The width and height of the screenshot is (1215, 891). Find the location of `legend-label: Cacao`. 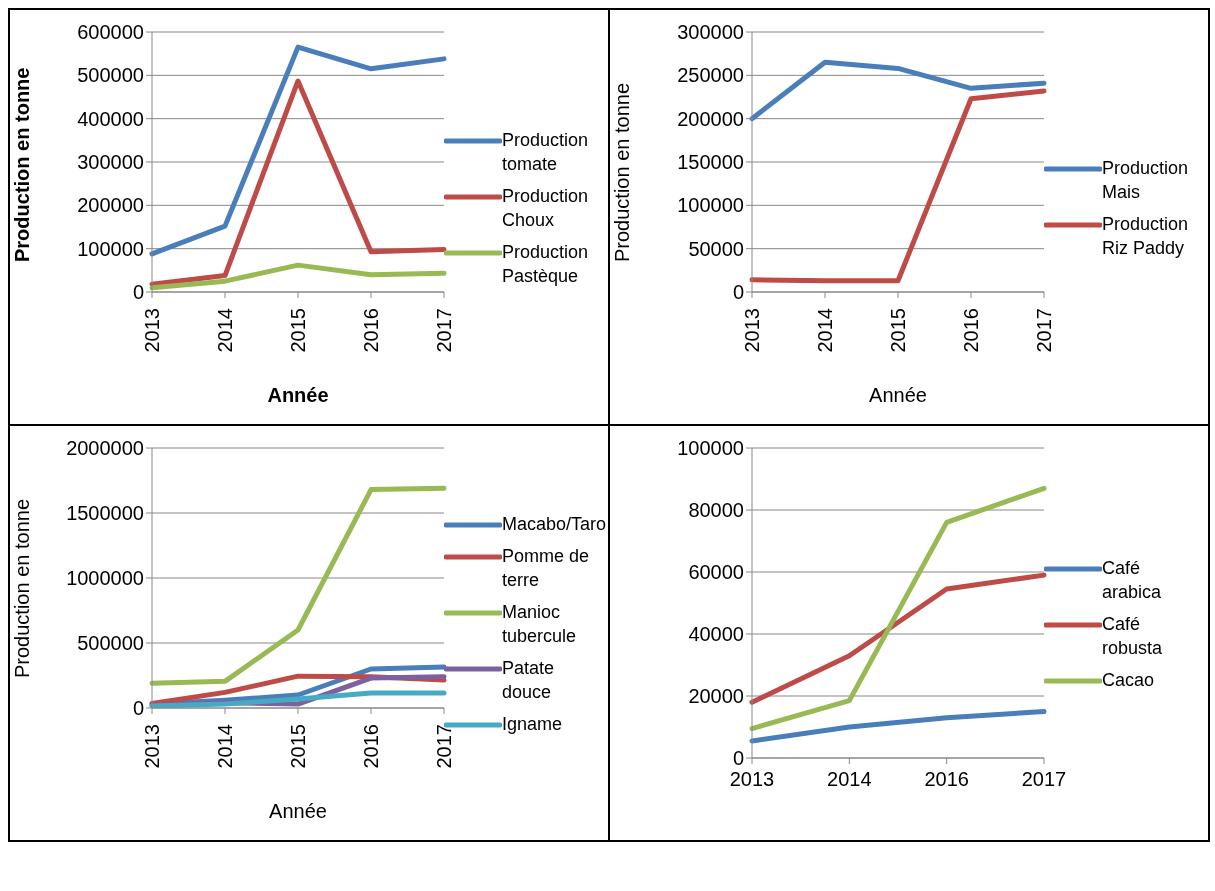

legend-label: Cacao is located at coordinates (1128, 680).